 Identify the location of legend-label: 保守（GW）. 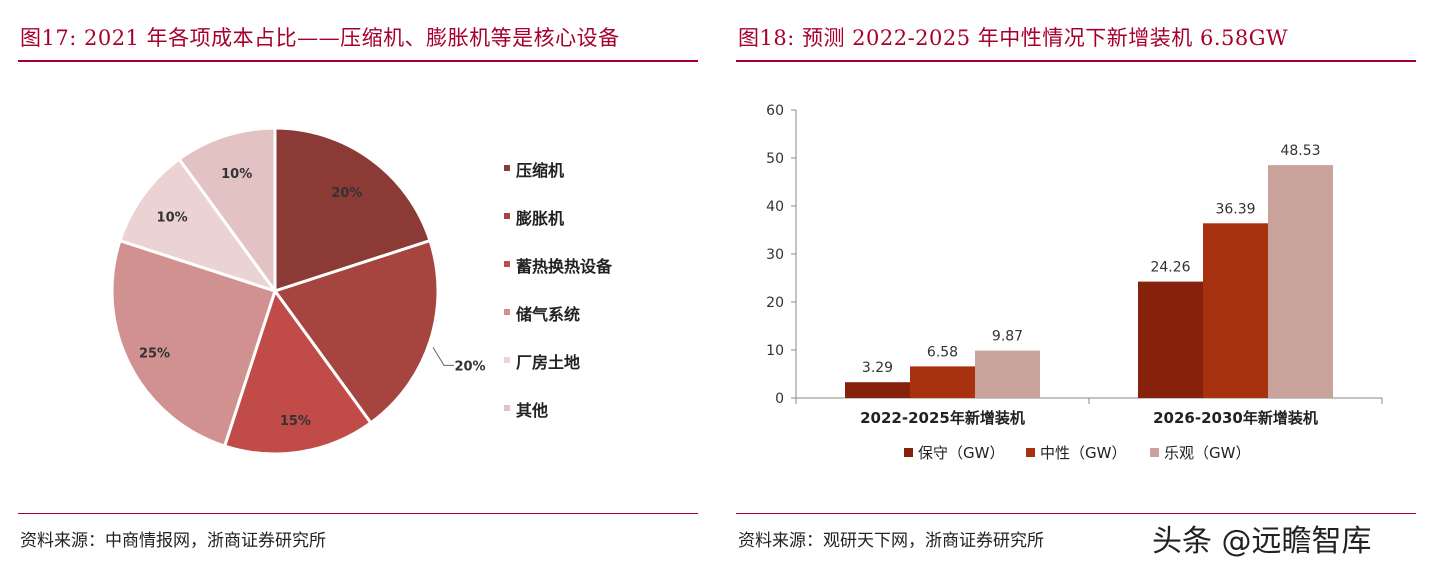
(961, 453).